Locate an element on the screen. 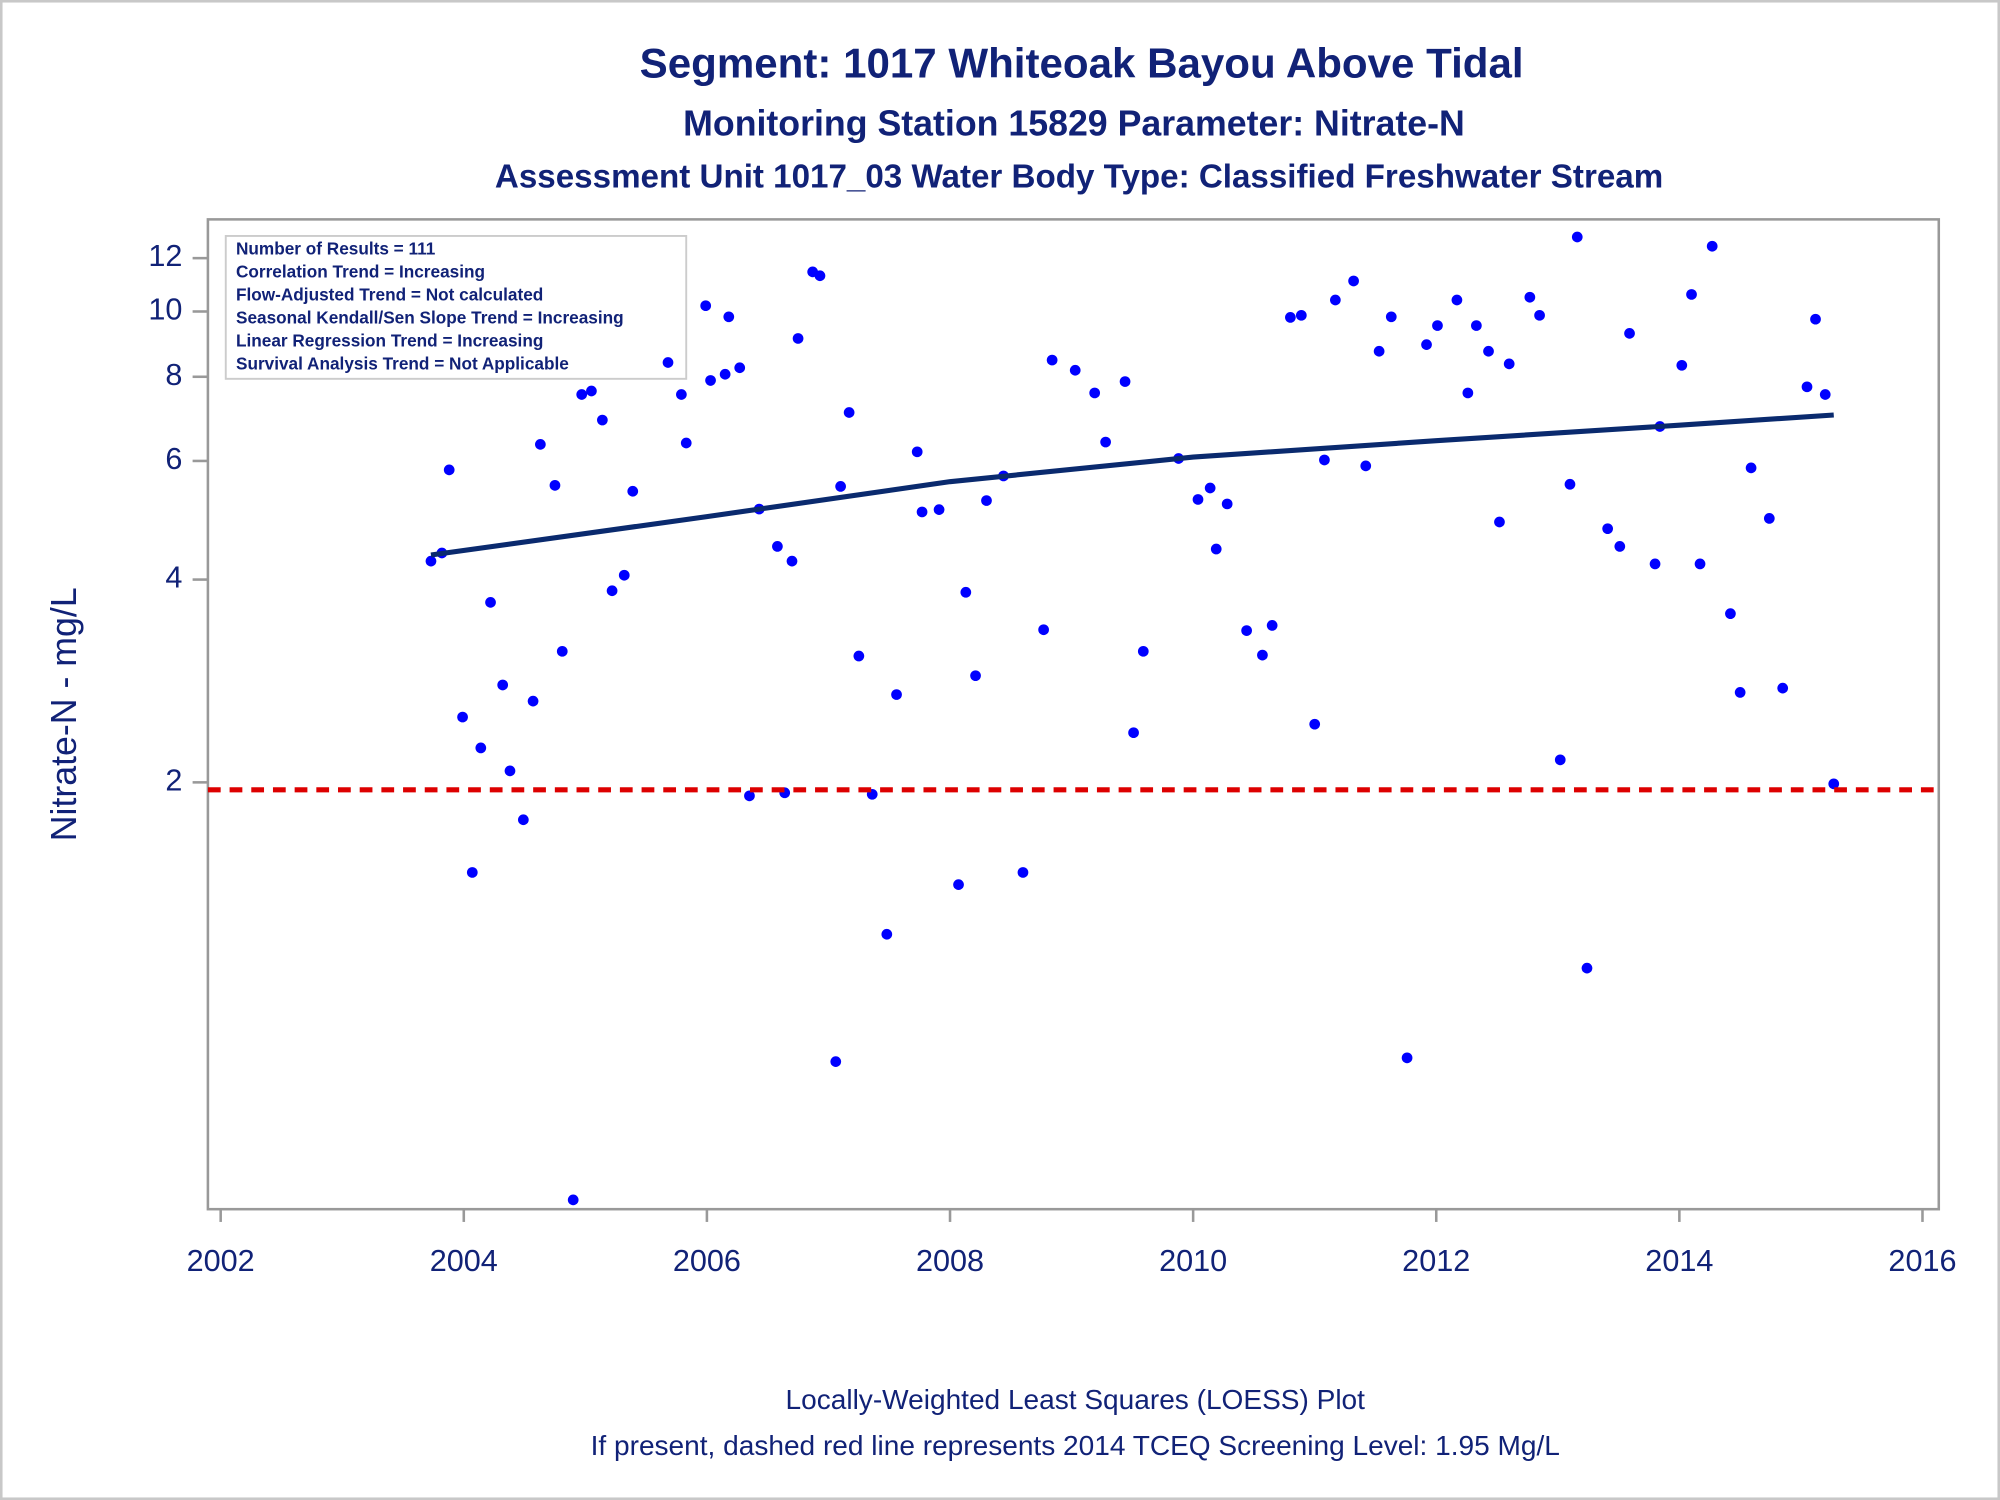 The image size is (2000, 1500). y-tick-label: 10 is located at coordinates (165, 310).